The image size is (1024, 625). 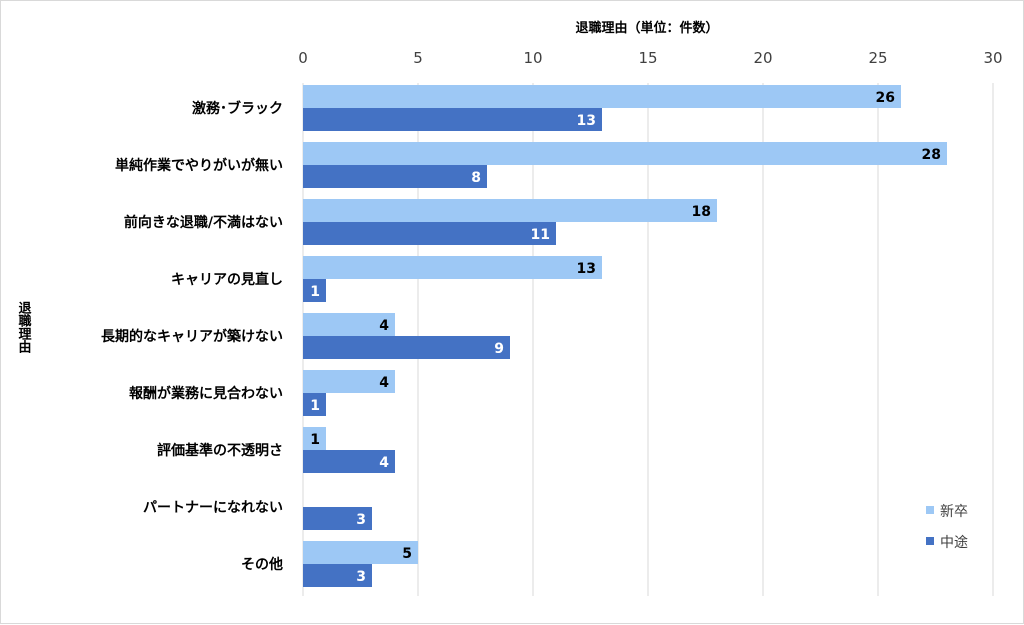 I want to click on data-label: 18, so click(x=701, y=212).